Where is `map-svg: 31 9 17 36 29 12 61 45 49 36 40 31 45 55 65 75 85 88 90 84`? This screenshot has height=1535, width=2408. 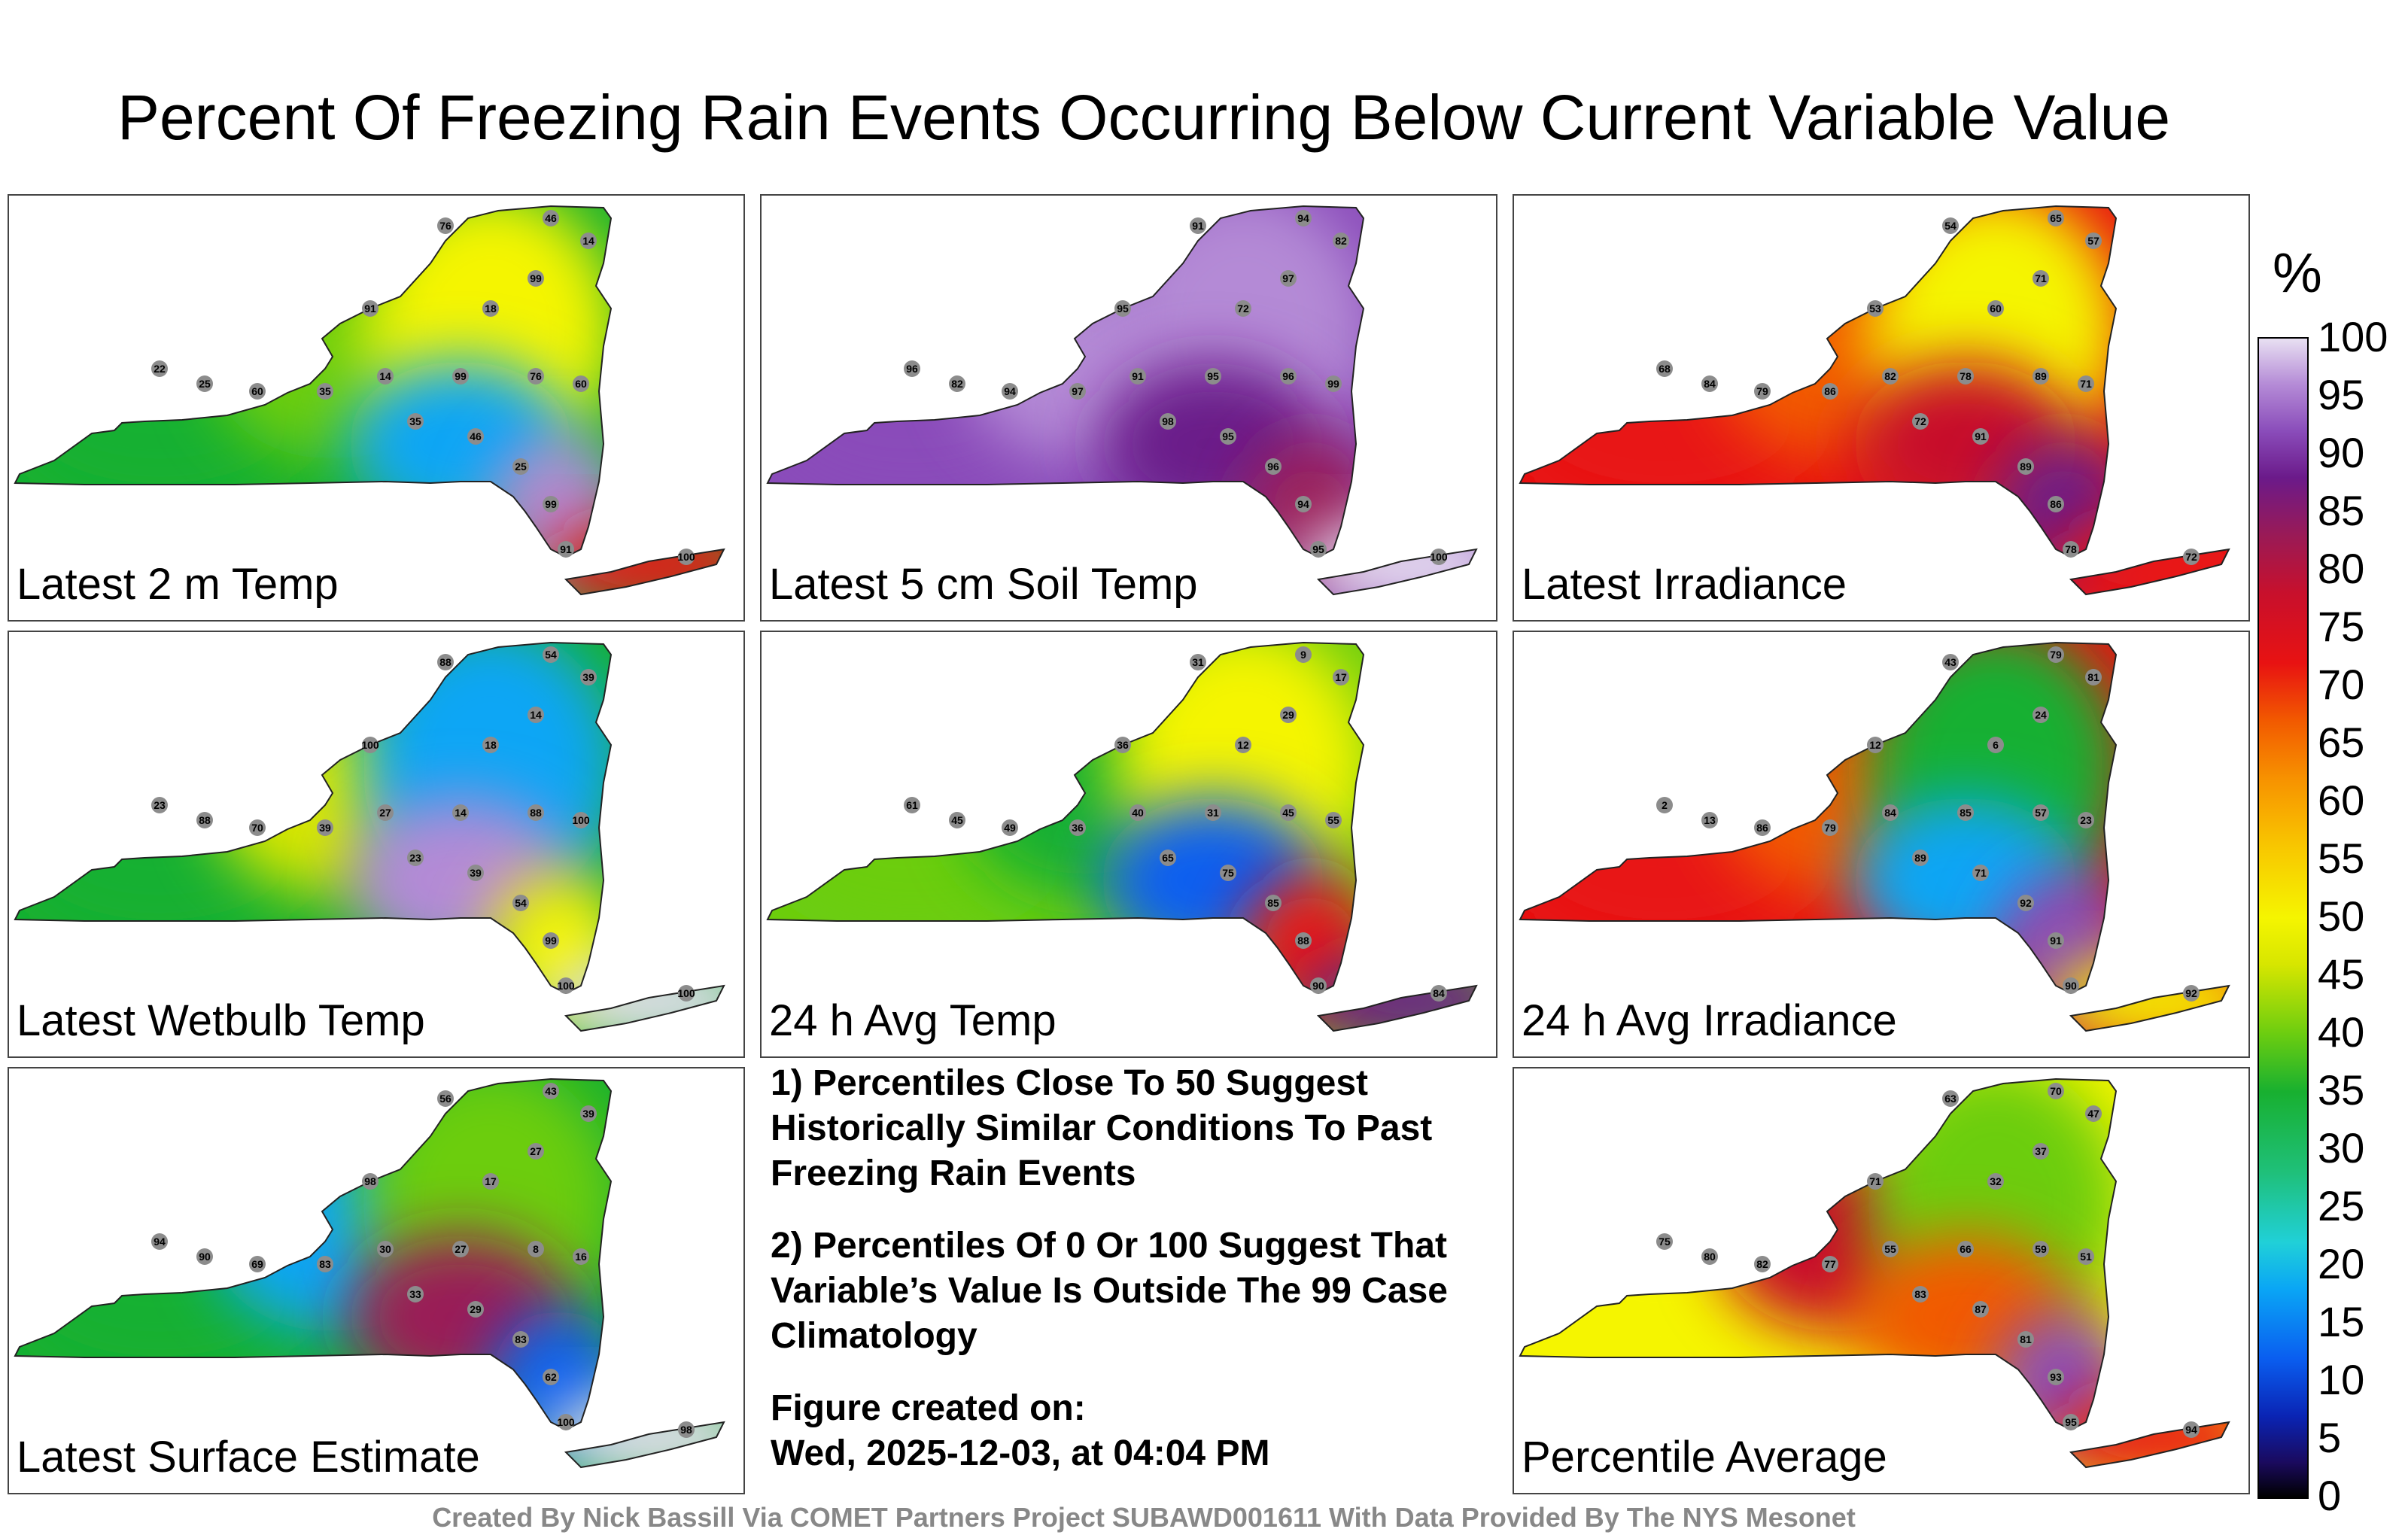
map-svg: 31 9 17 36 29 12 61 45 49 36 40 31 45 55 65 75 85 88 90 84 is located at coordinates (1122, 836).